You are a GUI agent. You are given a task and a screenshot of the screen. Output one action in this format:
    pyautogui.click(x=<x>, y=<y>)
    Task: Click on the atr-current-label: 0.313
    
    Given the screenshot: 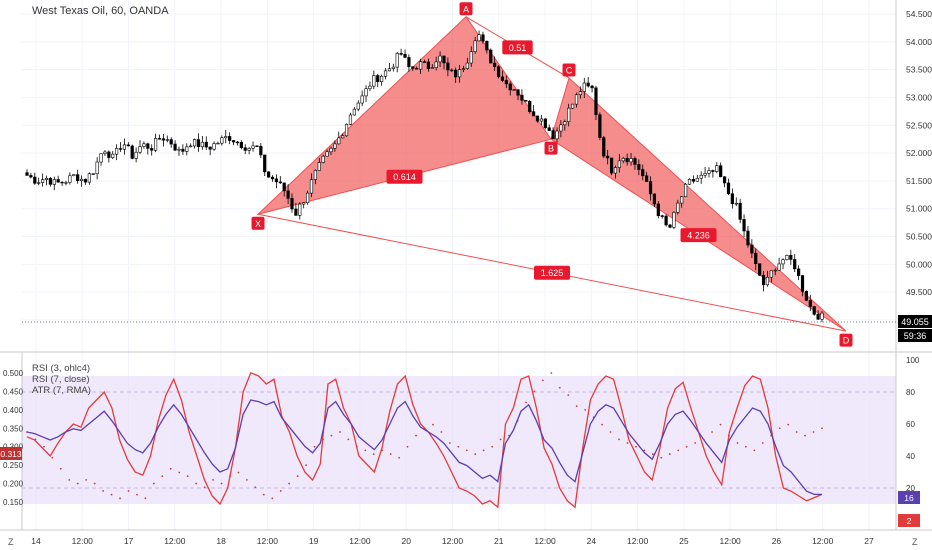 What is the action you would take?
    pyautogui.click(x=11, y=454)
    